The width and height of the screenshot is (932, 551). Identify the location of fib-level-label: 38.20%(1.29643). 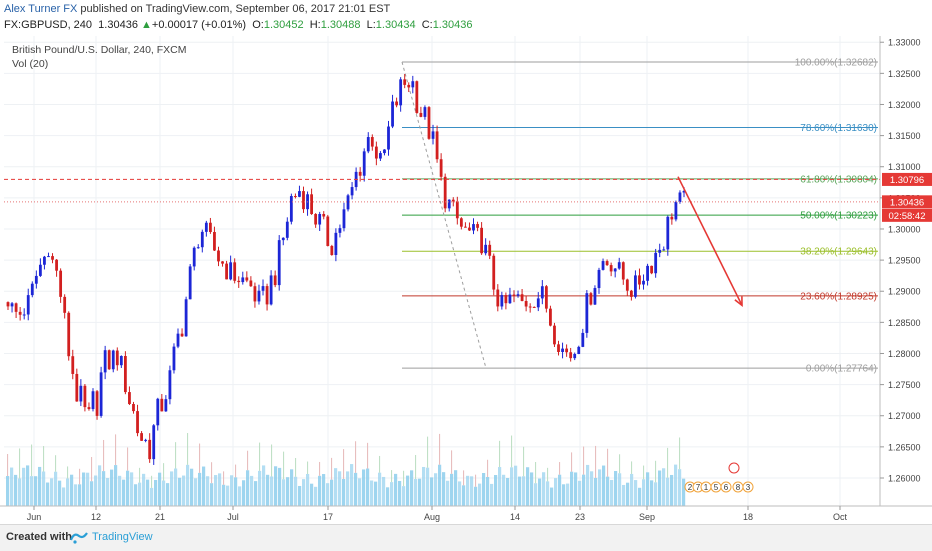
(838, 252).